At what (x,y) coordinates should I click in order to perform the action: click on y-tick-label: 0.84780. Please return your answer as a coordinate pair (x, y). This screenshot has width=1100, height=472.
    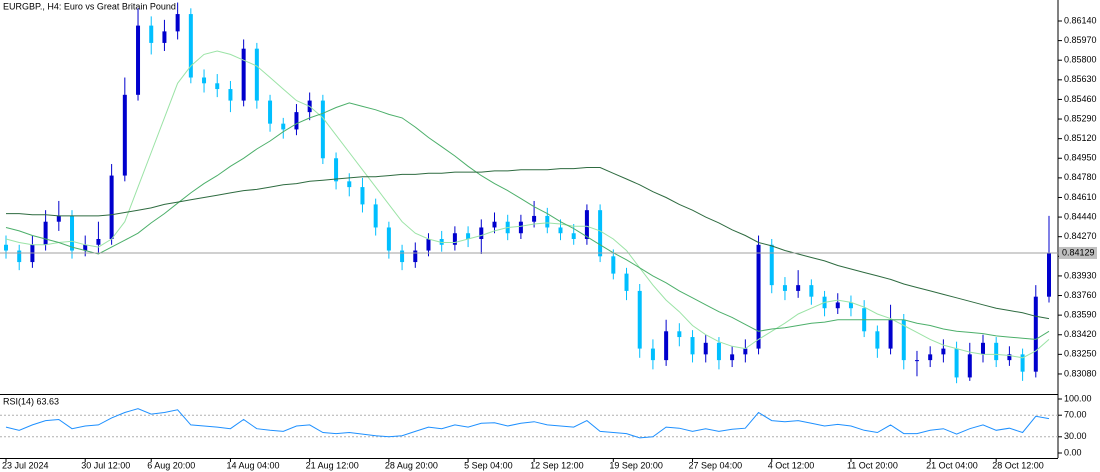
    Looking at the image, I should click on (1080, 177).